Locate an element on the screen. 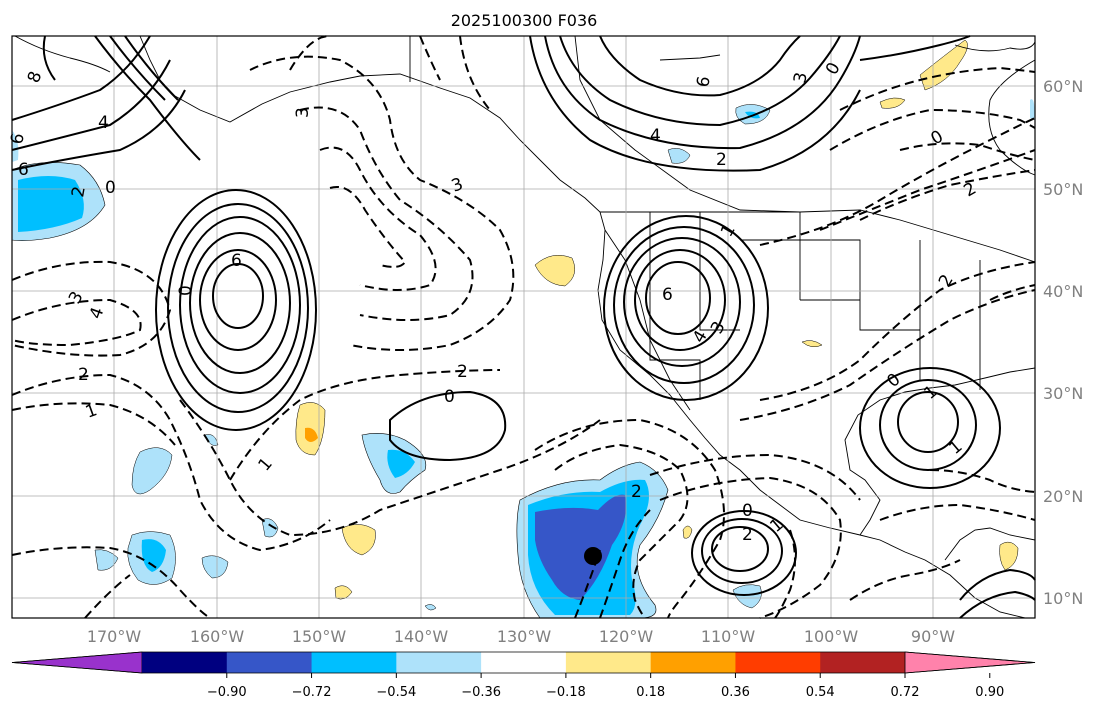 This screenshot has height=712, width=1105. lat-label: 50°N is located at coordinates (1063, 189).